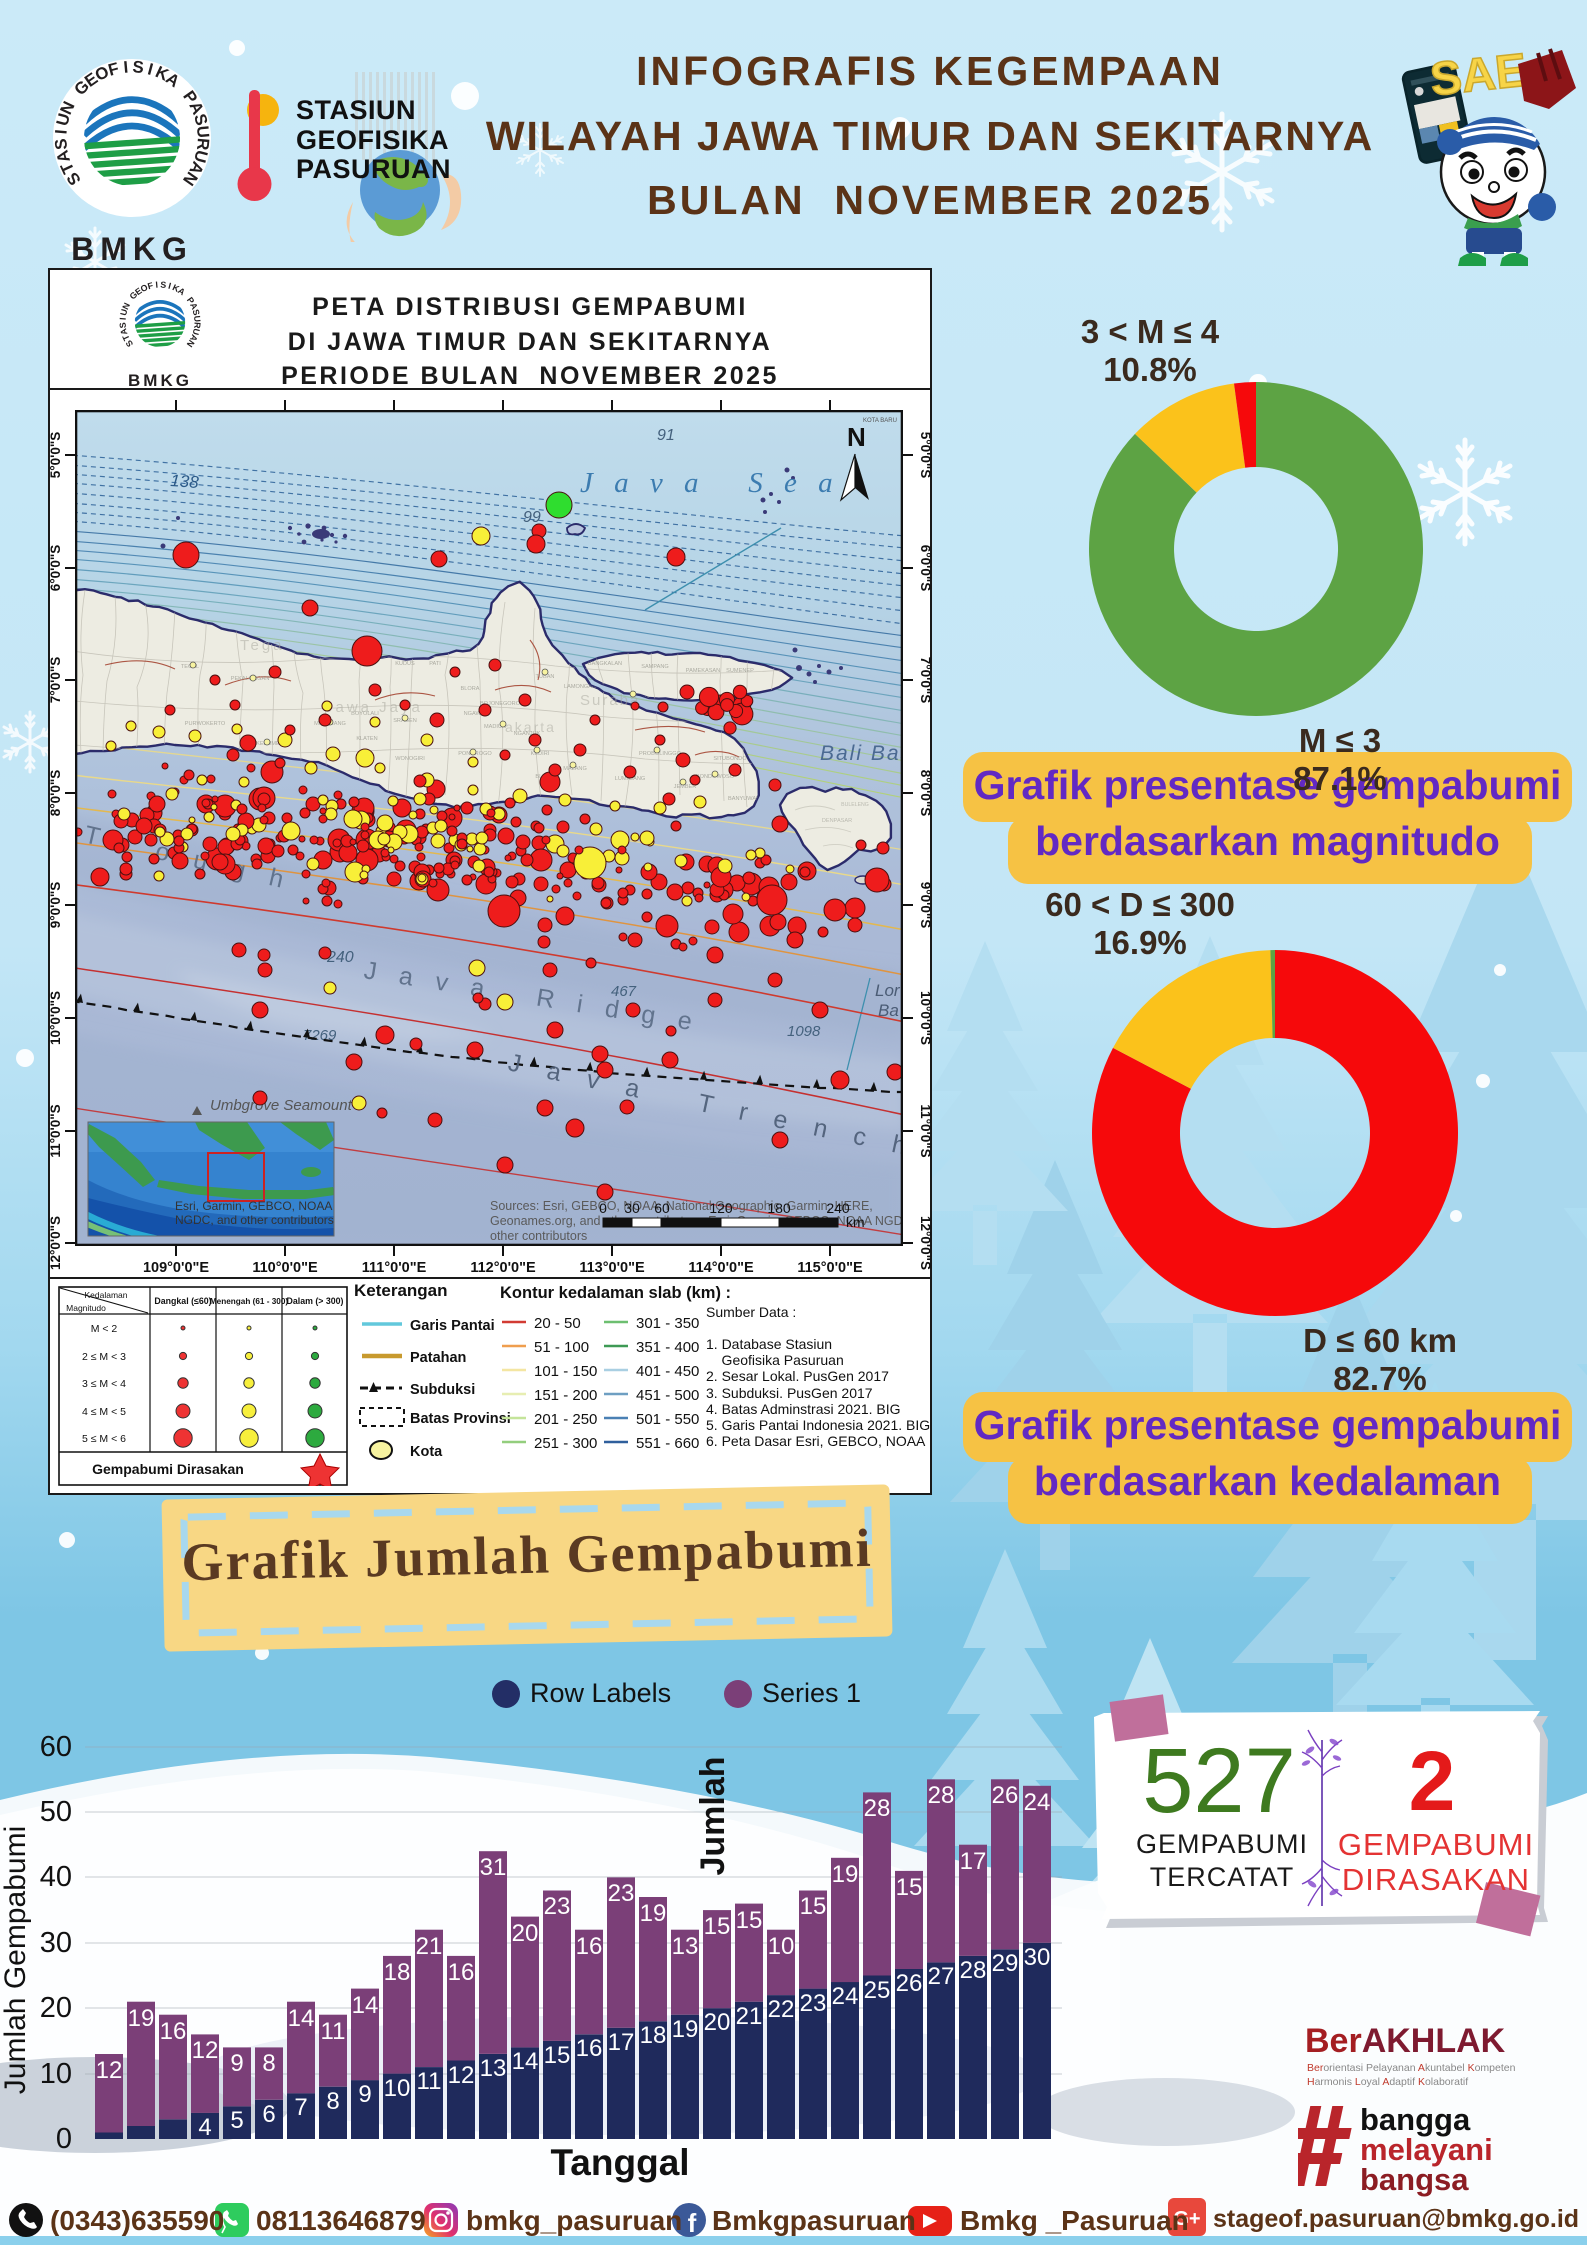  I want to click on svg-text: 15, so click(813, 1906).